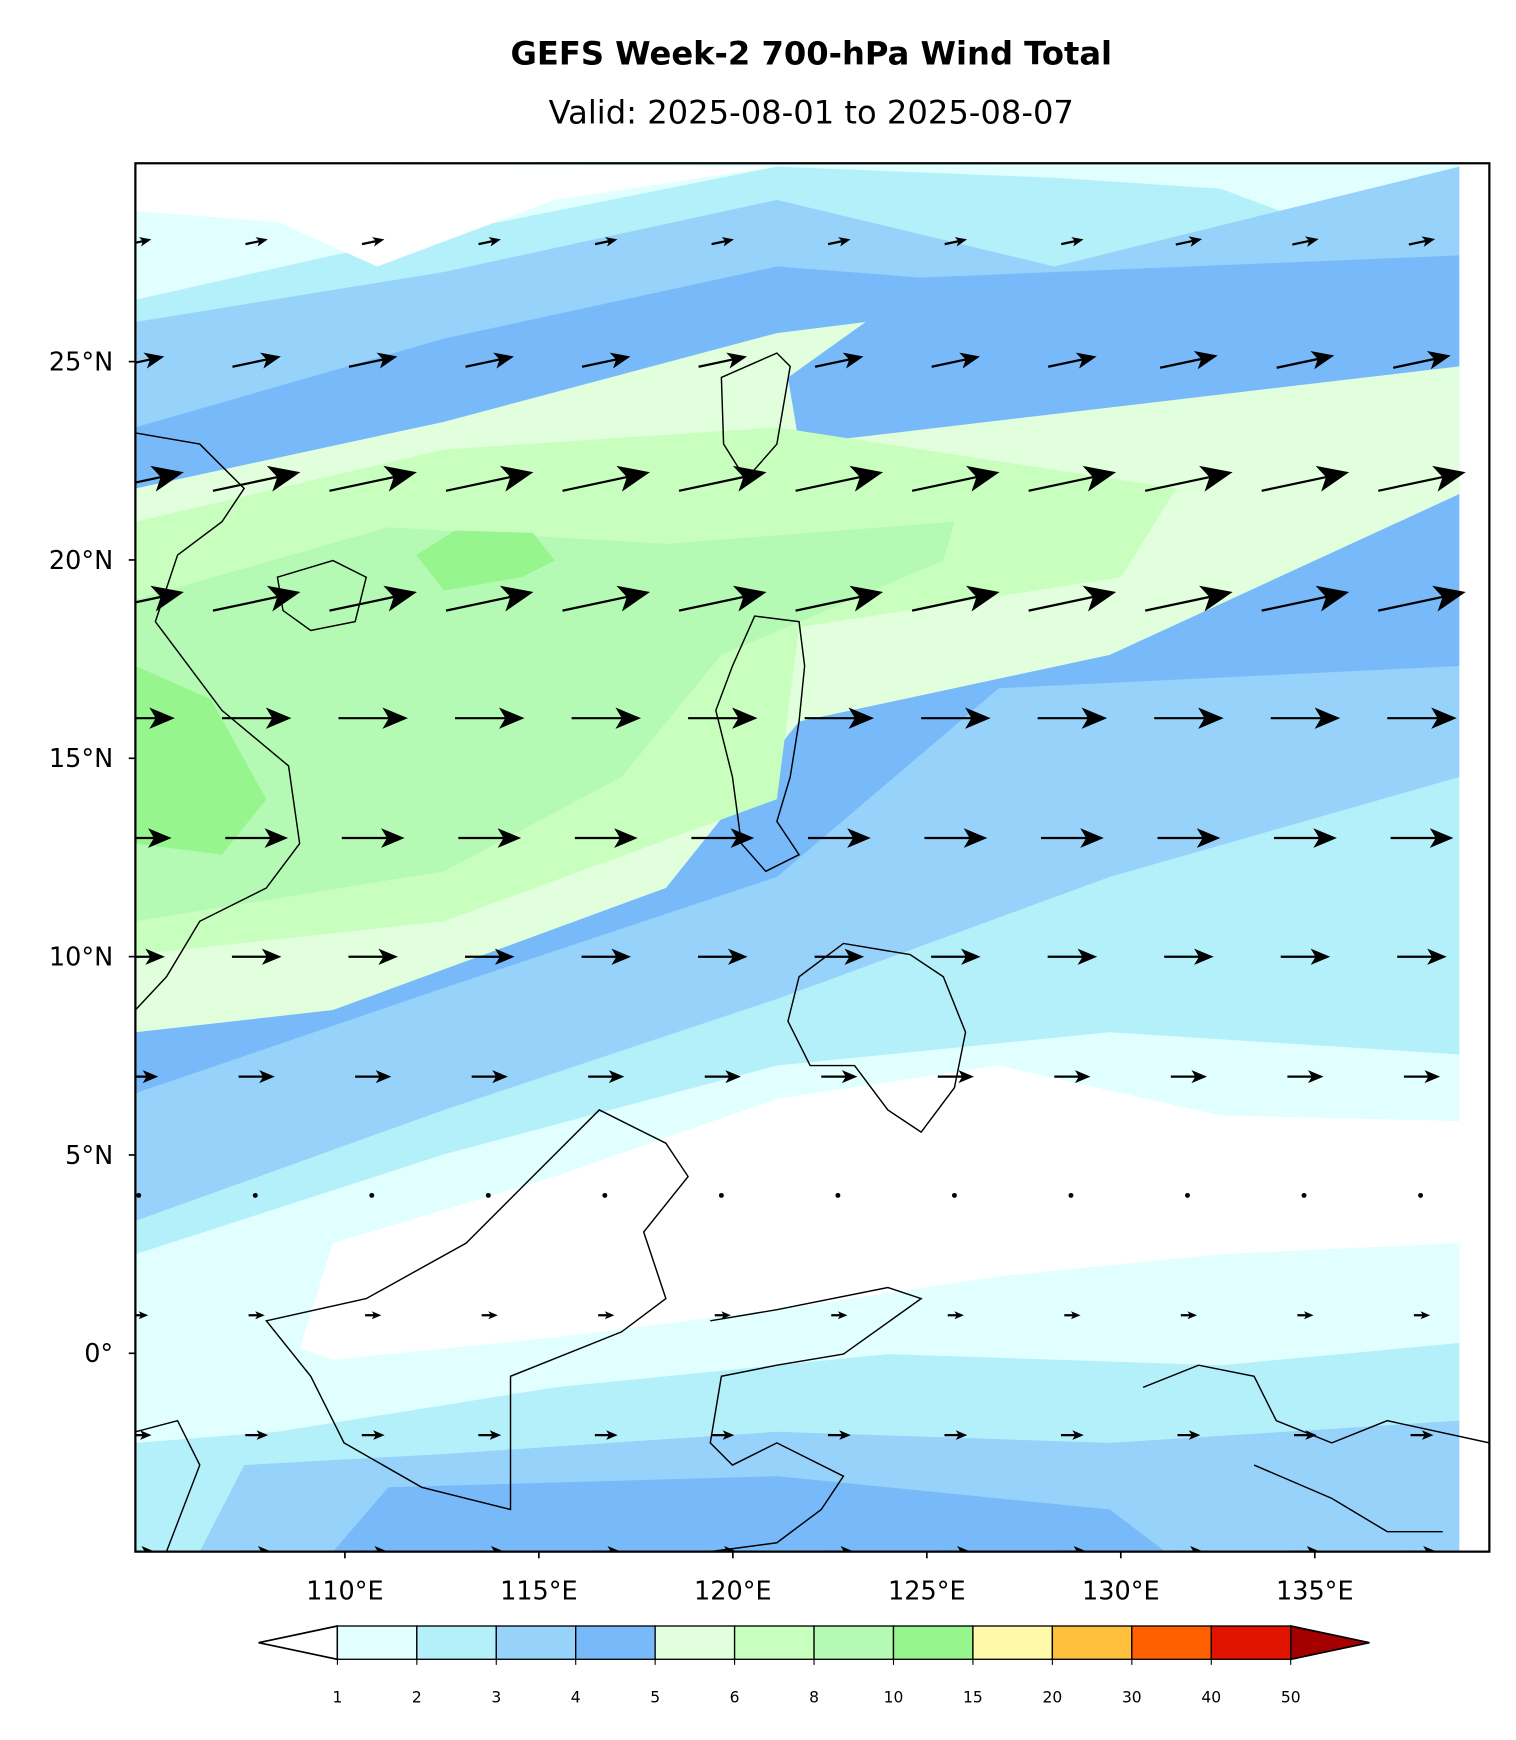 Image resolution: width=1516 pixels, height=1740 pixels. I want to click on y-tick-label: 15°N, so click(81, 759).